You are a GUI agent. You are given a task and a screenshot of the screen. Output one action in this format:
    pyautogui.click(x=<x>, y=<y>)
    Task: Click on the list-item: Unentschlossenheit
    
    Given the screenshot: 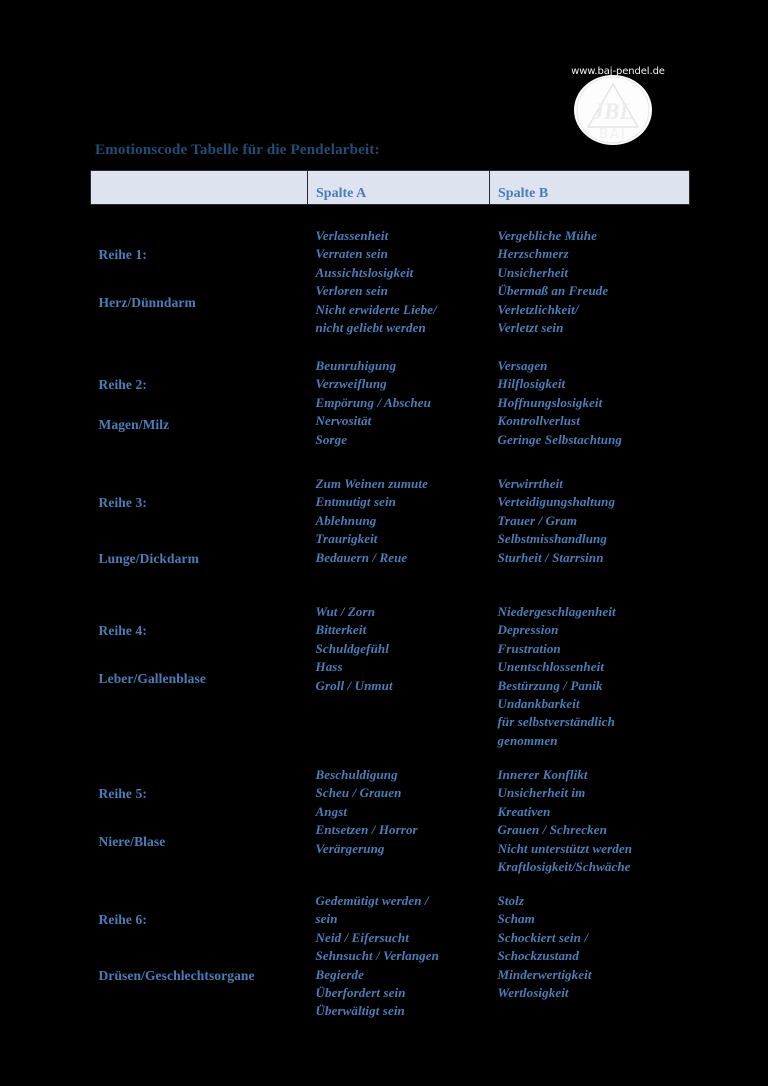 What is the action you would take?
    pyautogui.click(x=551, y=667)
    